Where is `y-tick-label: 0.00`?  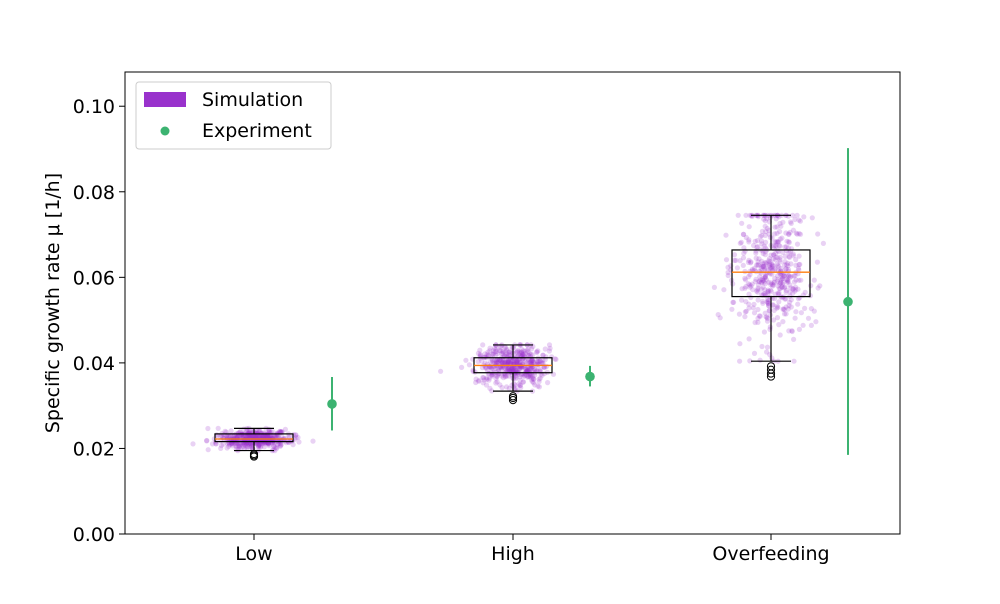 y-tick-label: 0.00 is located at coordinates (94, 535).